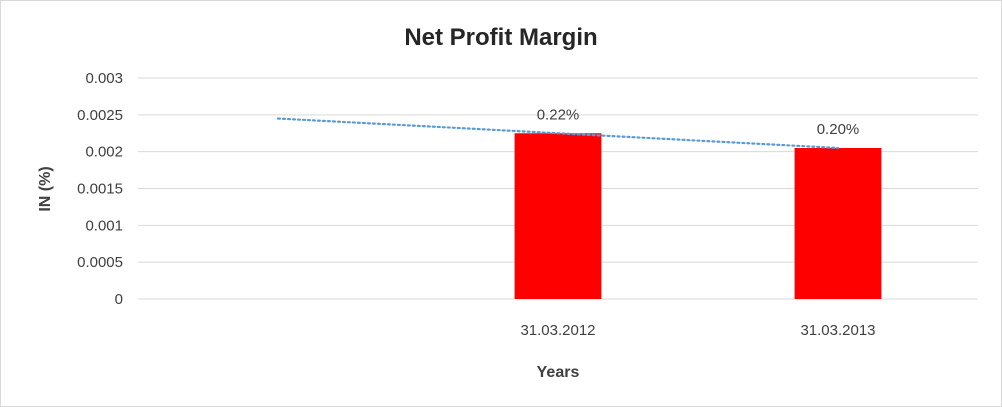 Image resolution: width=1002 pixels, height=407 pixels. I want to click on data-label: 0.22%, so click(558, 114).